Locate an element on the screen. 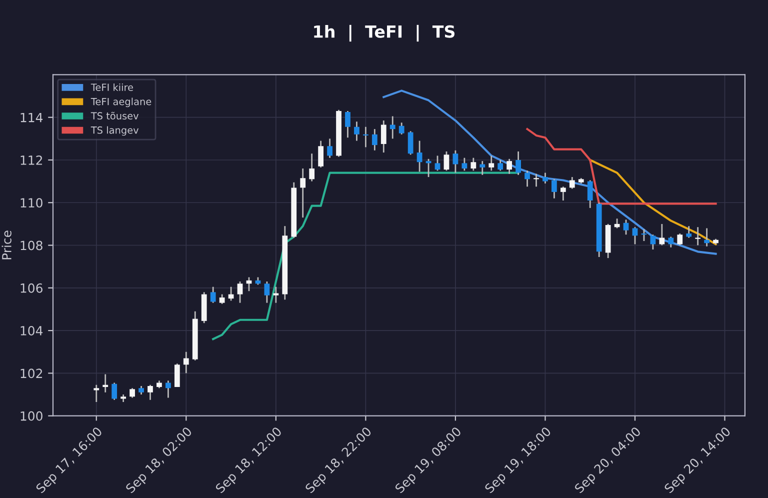  legend-label: TS langev is located at coordinates (114, 131).